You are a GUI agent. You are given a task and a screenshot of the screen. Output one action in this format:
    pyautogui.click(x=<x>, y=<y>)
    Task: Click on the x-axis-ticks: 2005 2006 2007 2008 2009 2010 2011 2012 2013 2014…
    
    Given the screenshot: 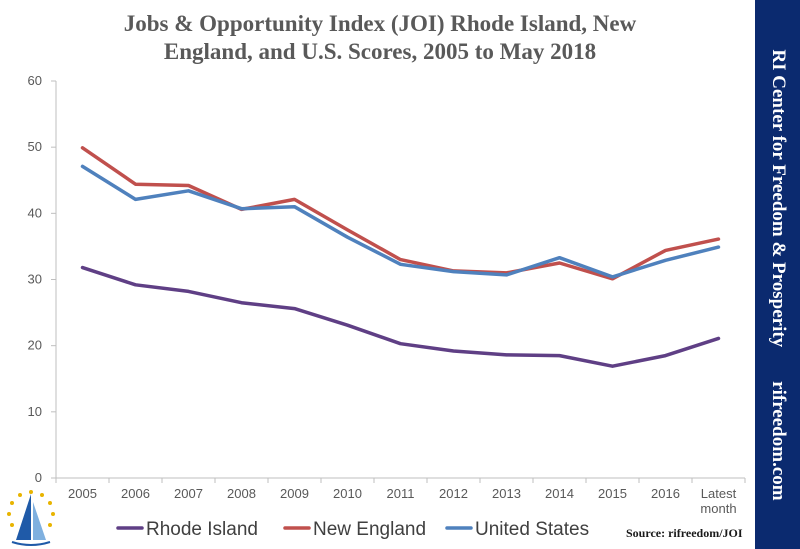 What is the action you would take?
    pyautogui.click(x=400, y=497)
    